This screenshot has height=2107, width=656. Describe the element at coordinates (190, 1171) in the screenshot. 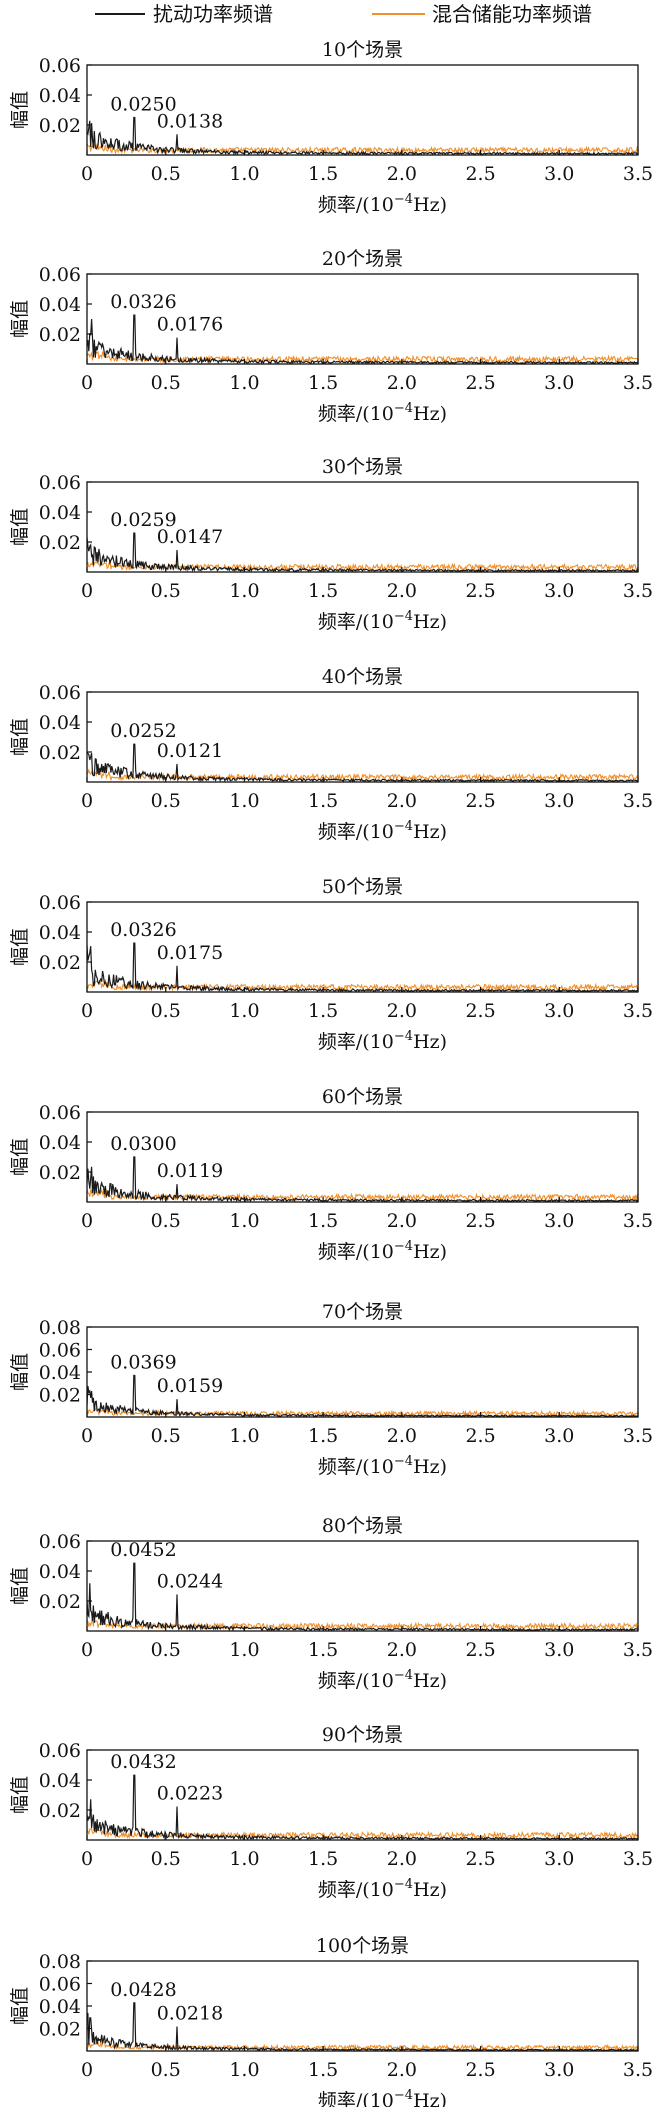

I see `peak-annotation: 0.0119` at that location.